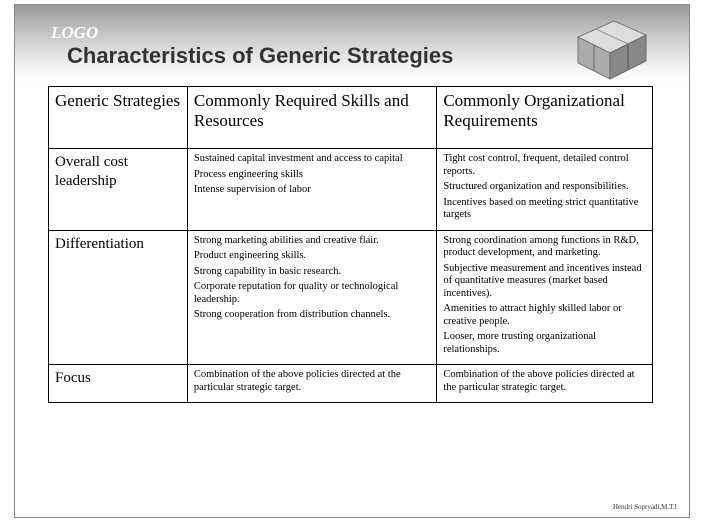 This screenshot has width=704, height=526. Describe the element at coordinates (118, 297) in the screenshot. I see `strategy-name: Differentiation` at that location.